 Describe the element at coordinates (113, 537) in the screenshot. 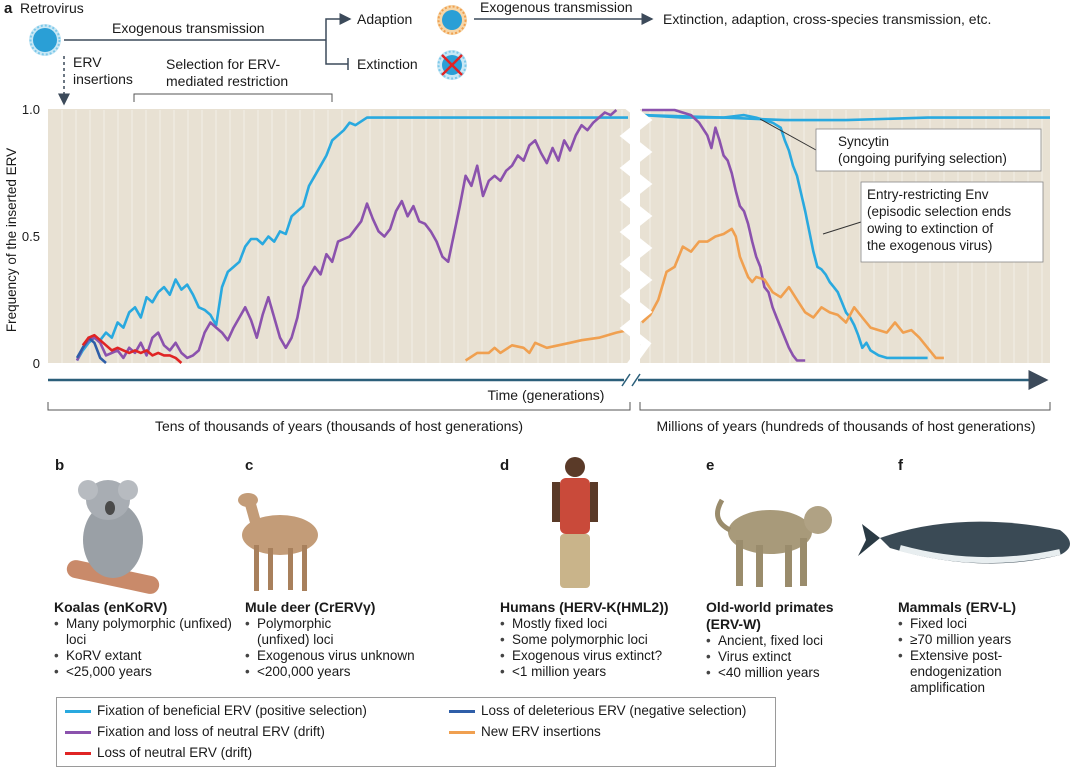

I see `koala-illustration` at that location.